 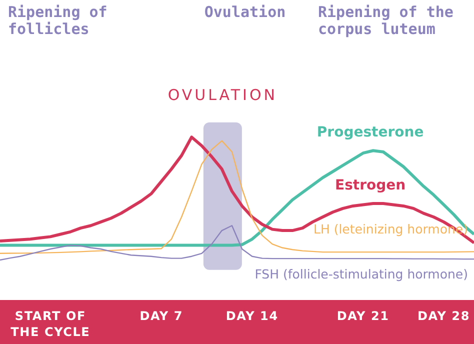 What do you see at coordinates (50, 324) in the screenshot?
I see `x-tick-label: START OF THE CYCLE` at bounding box center [50, 324].